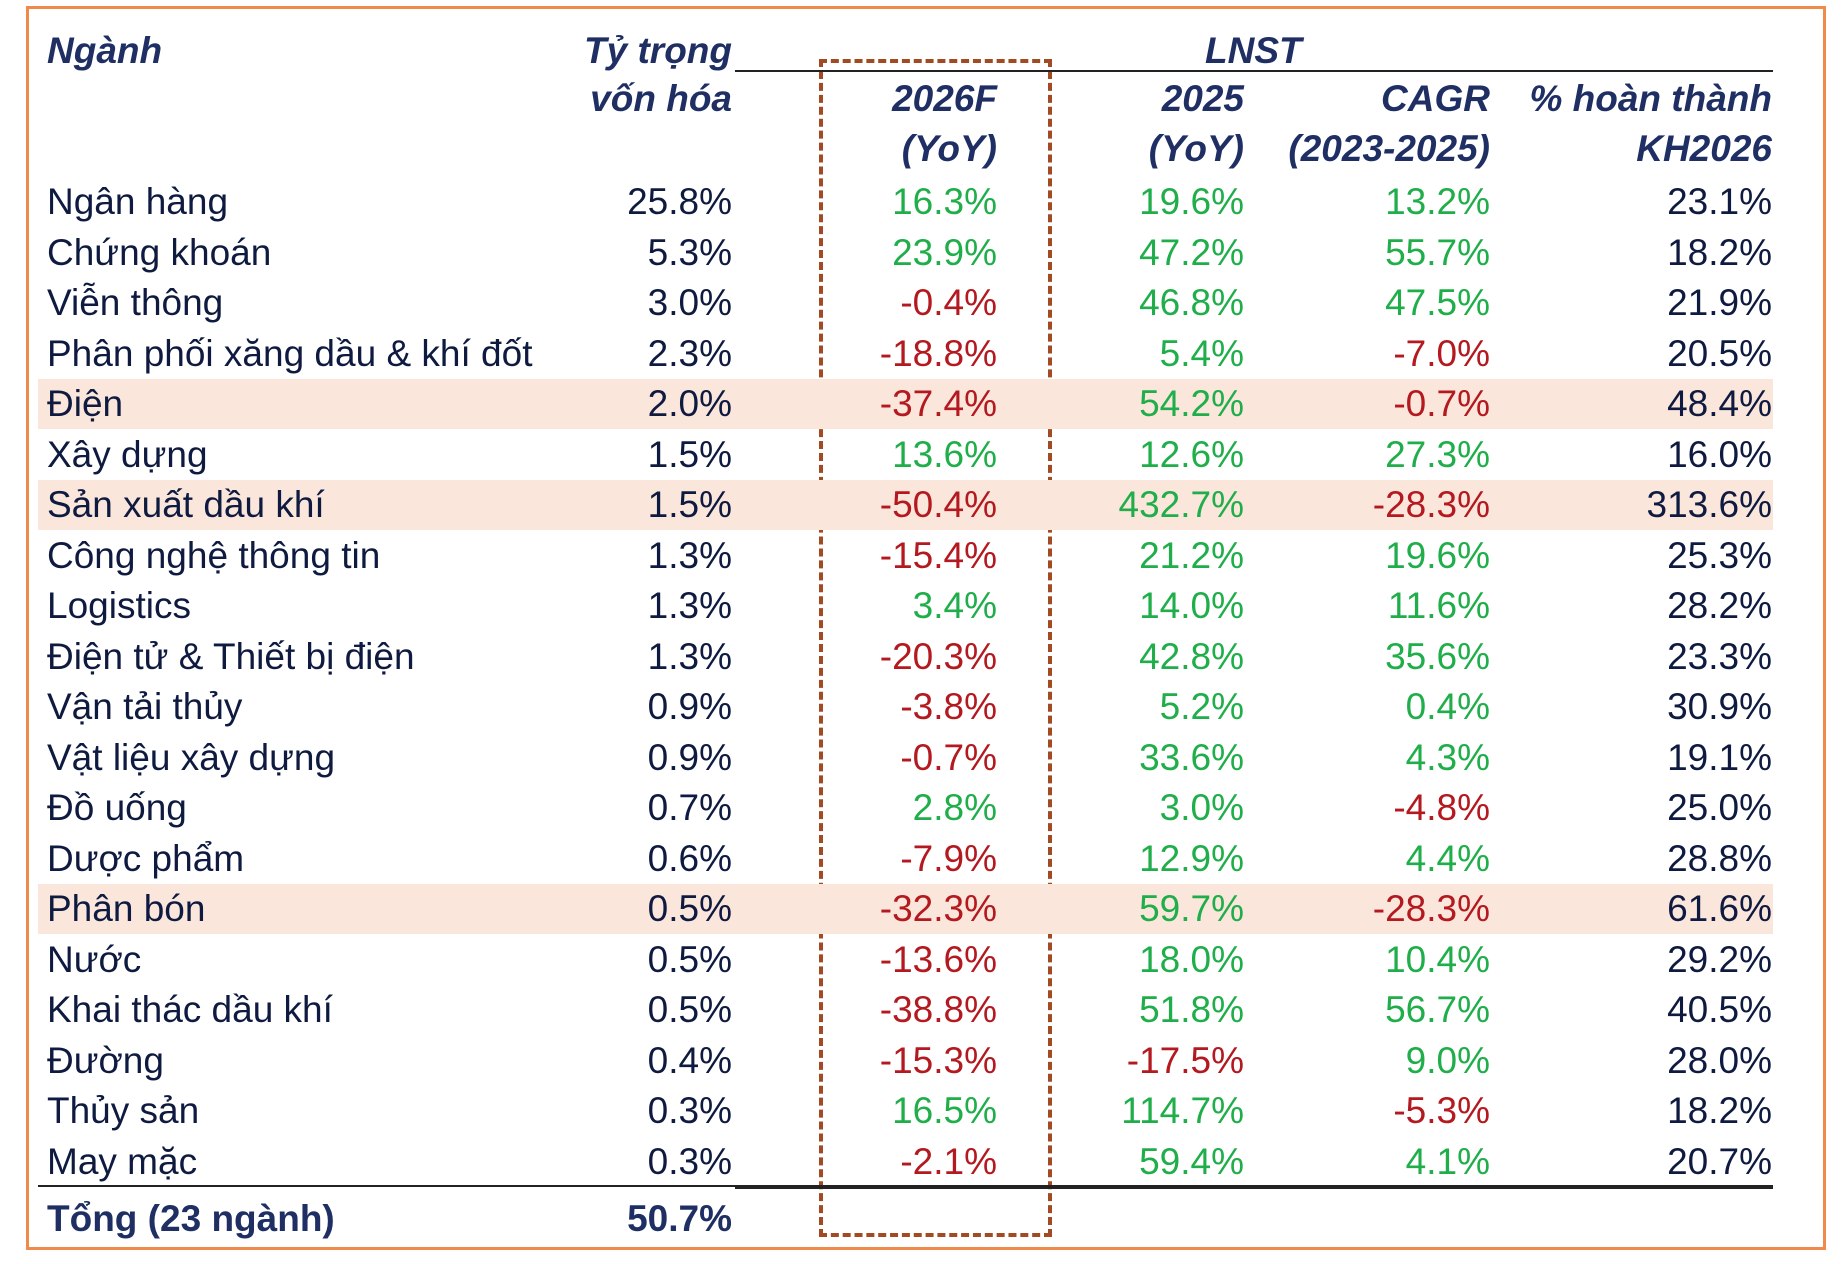 The width and height of the screenshot is (1842, 1264). I want to click on completion-cell: 19.1%, so click(1719, 757).